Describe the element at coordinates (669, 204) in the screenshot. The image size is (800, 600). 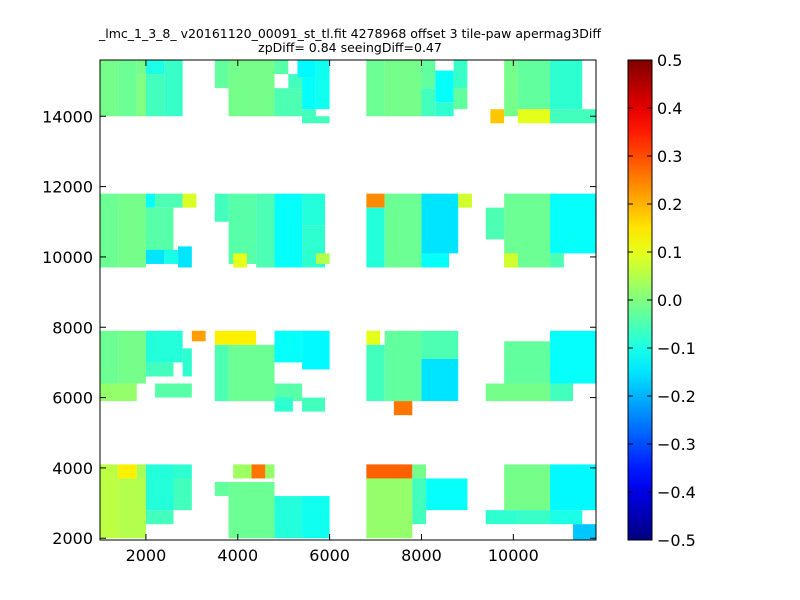
I see `colorbar-tick-label: 0.2` at that location.